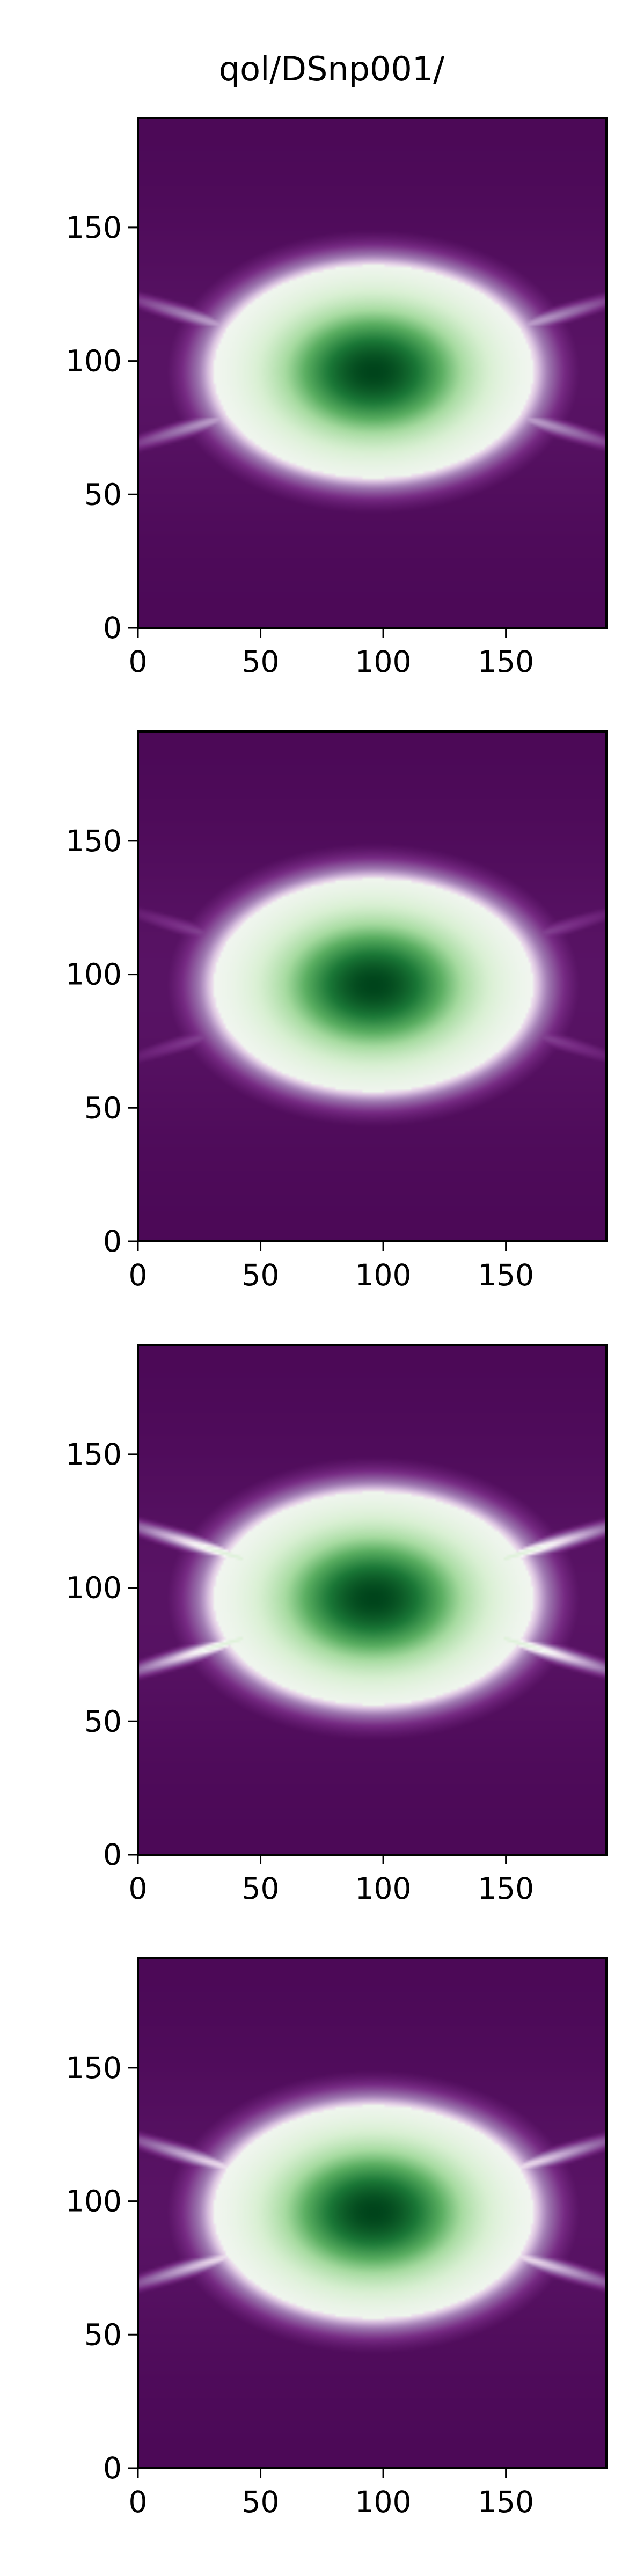 The image size is (644, 2576). I want to click on figure-title: qol/DSnp001/, so click(331, 69).